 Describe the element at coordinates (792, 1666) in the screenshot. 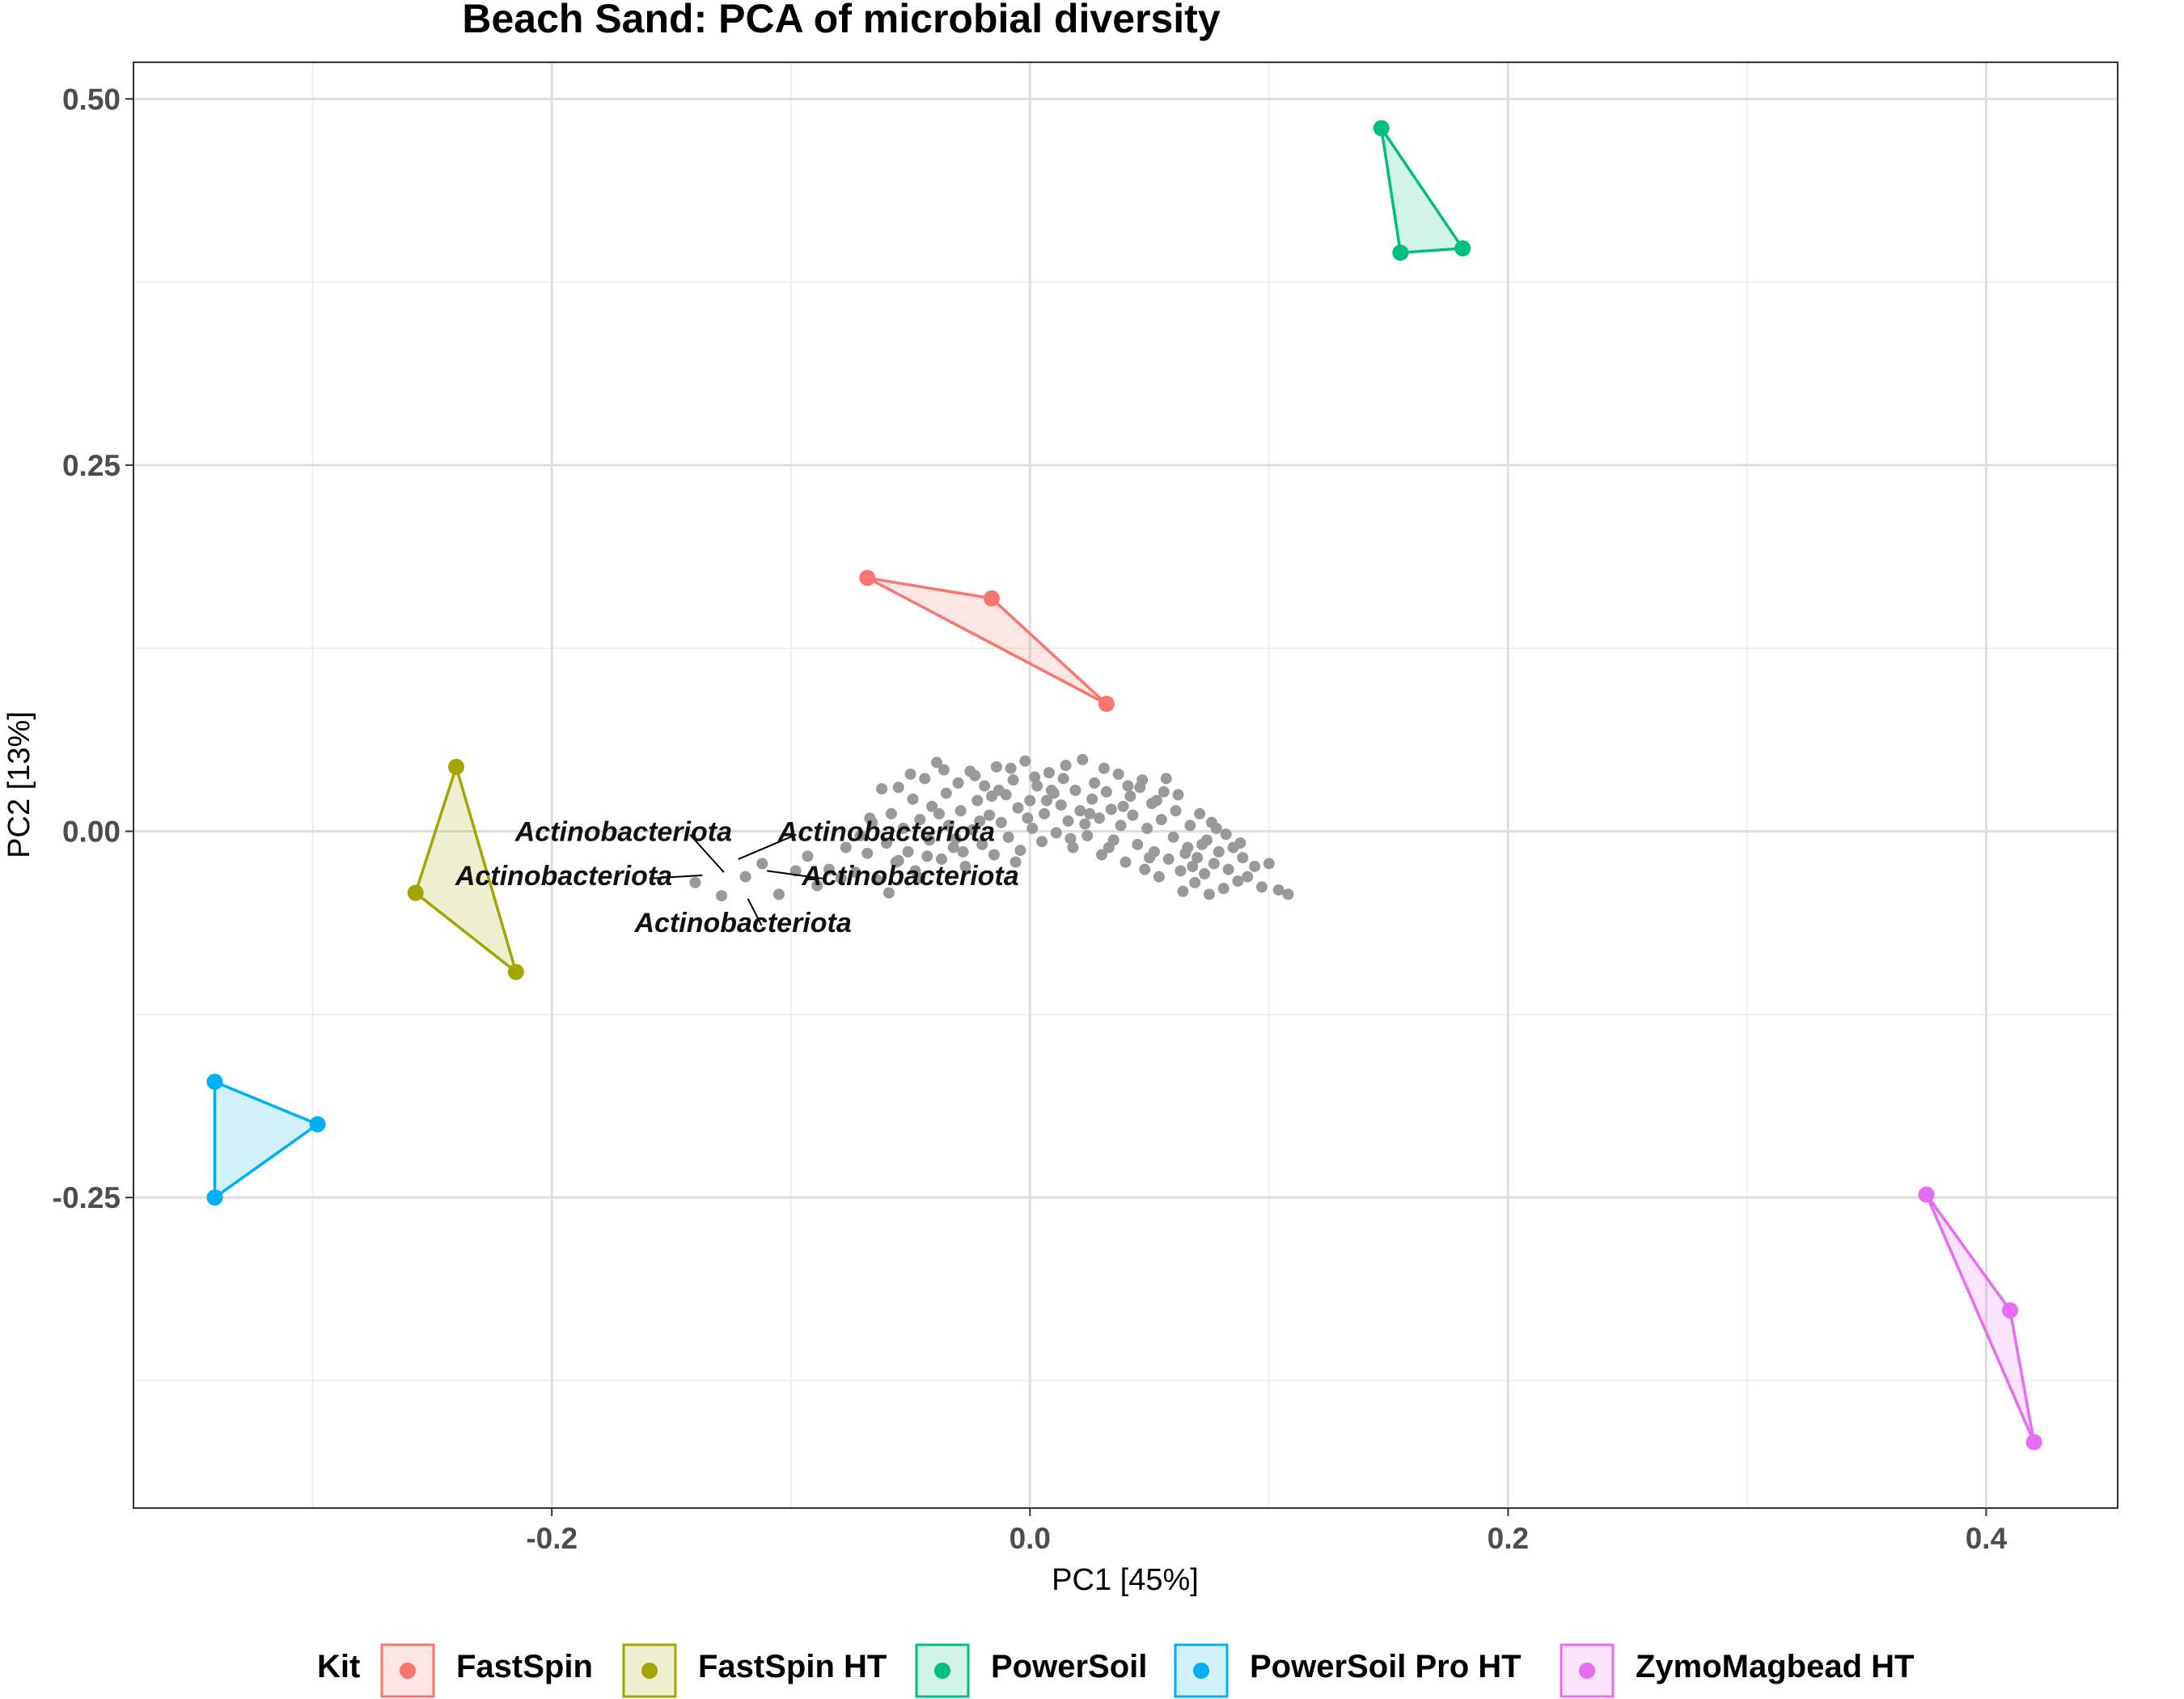

I see `legend-item-label: FastSpin HT` at that location.